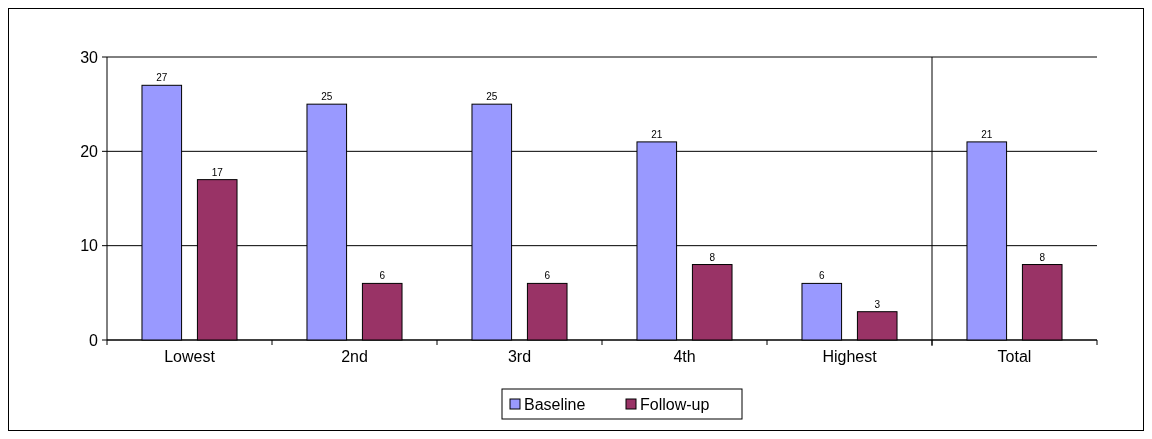 The width and height of the screenshot is (1152, 439). I want to click on legend-label: Follow-up, so click(675, 404).